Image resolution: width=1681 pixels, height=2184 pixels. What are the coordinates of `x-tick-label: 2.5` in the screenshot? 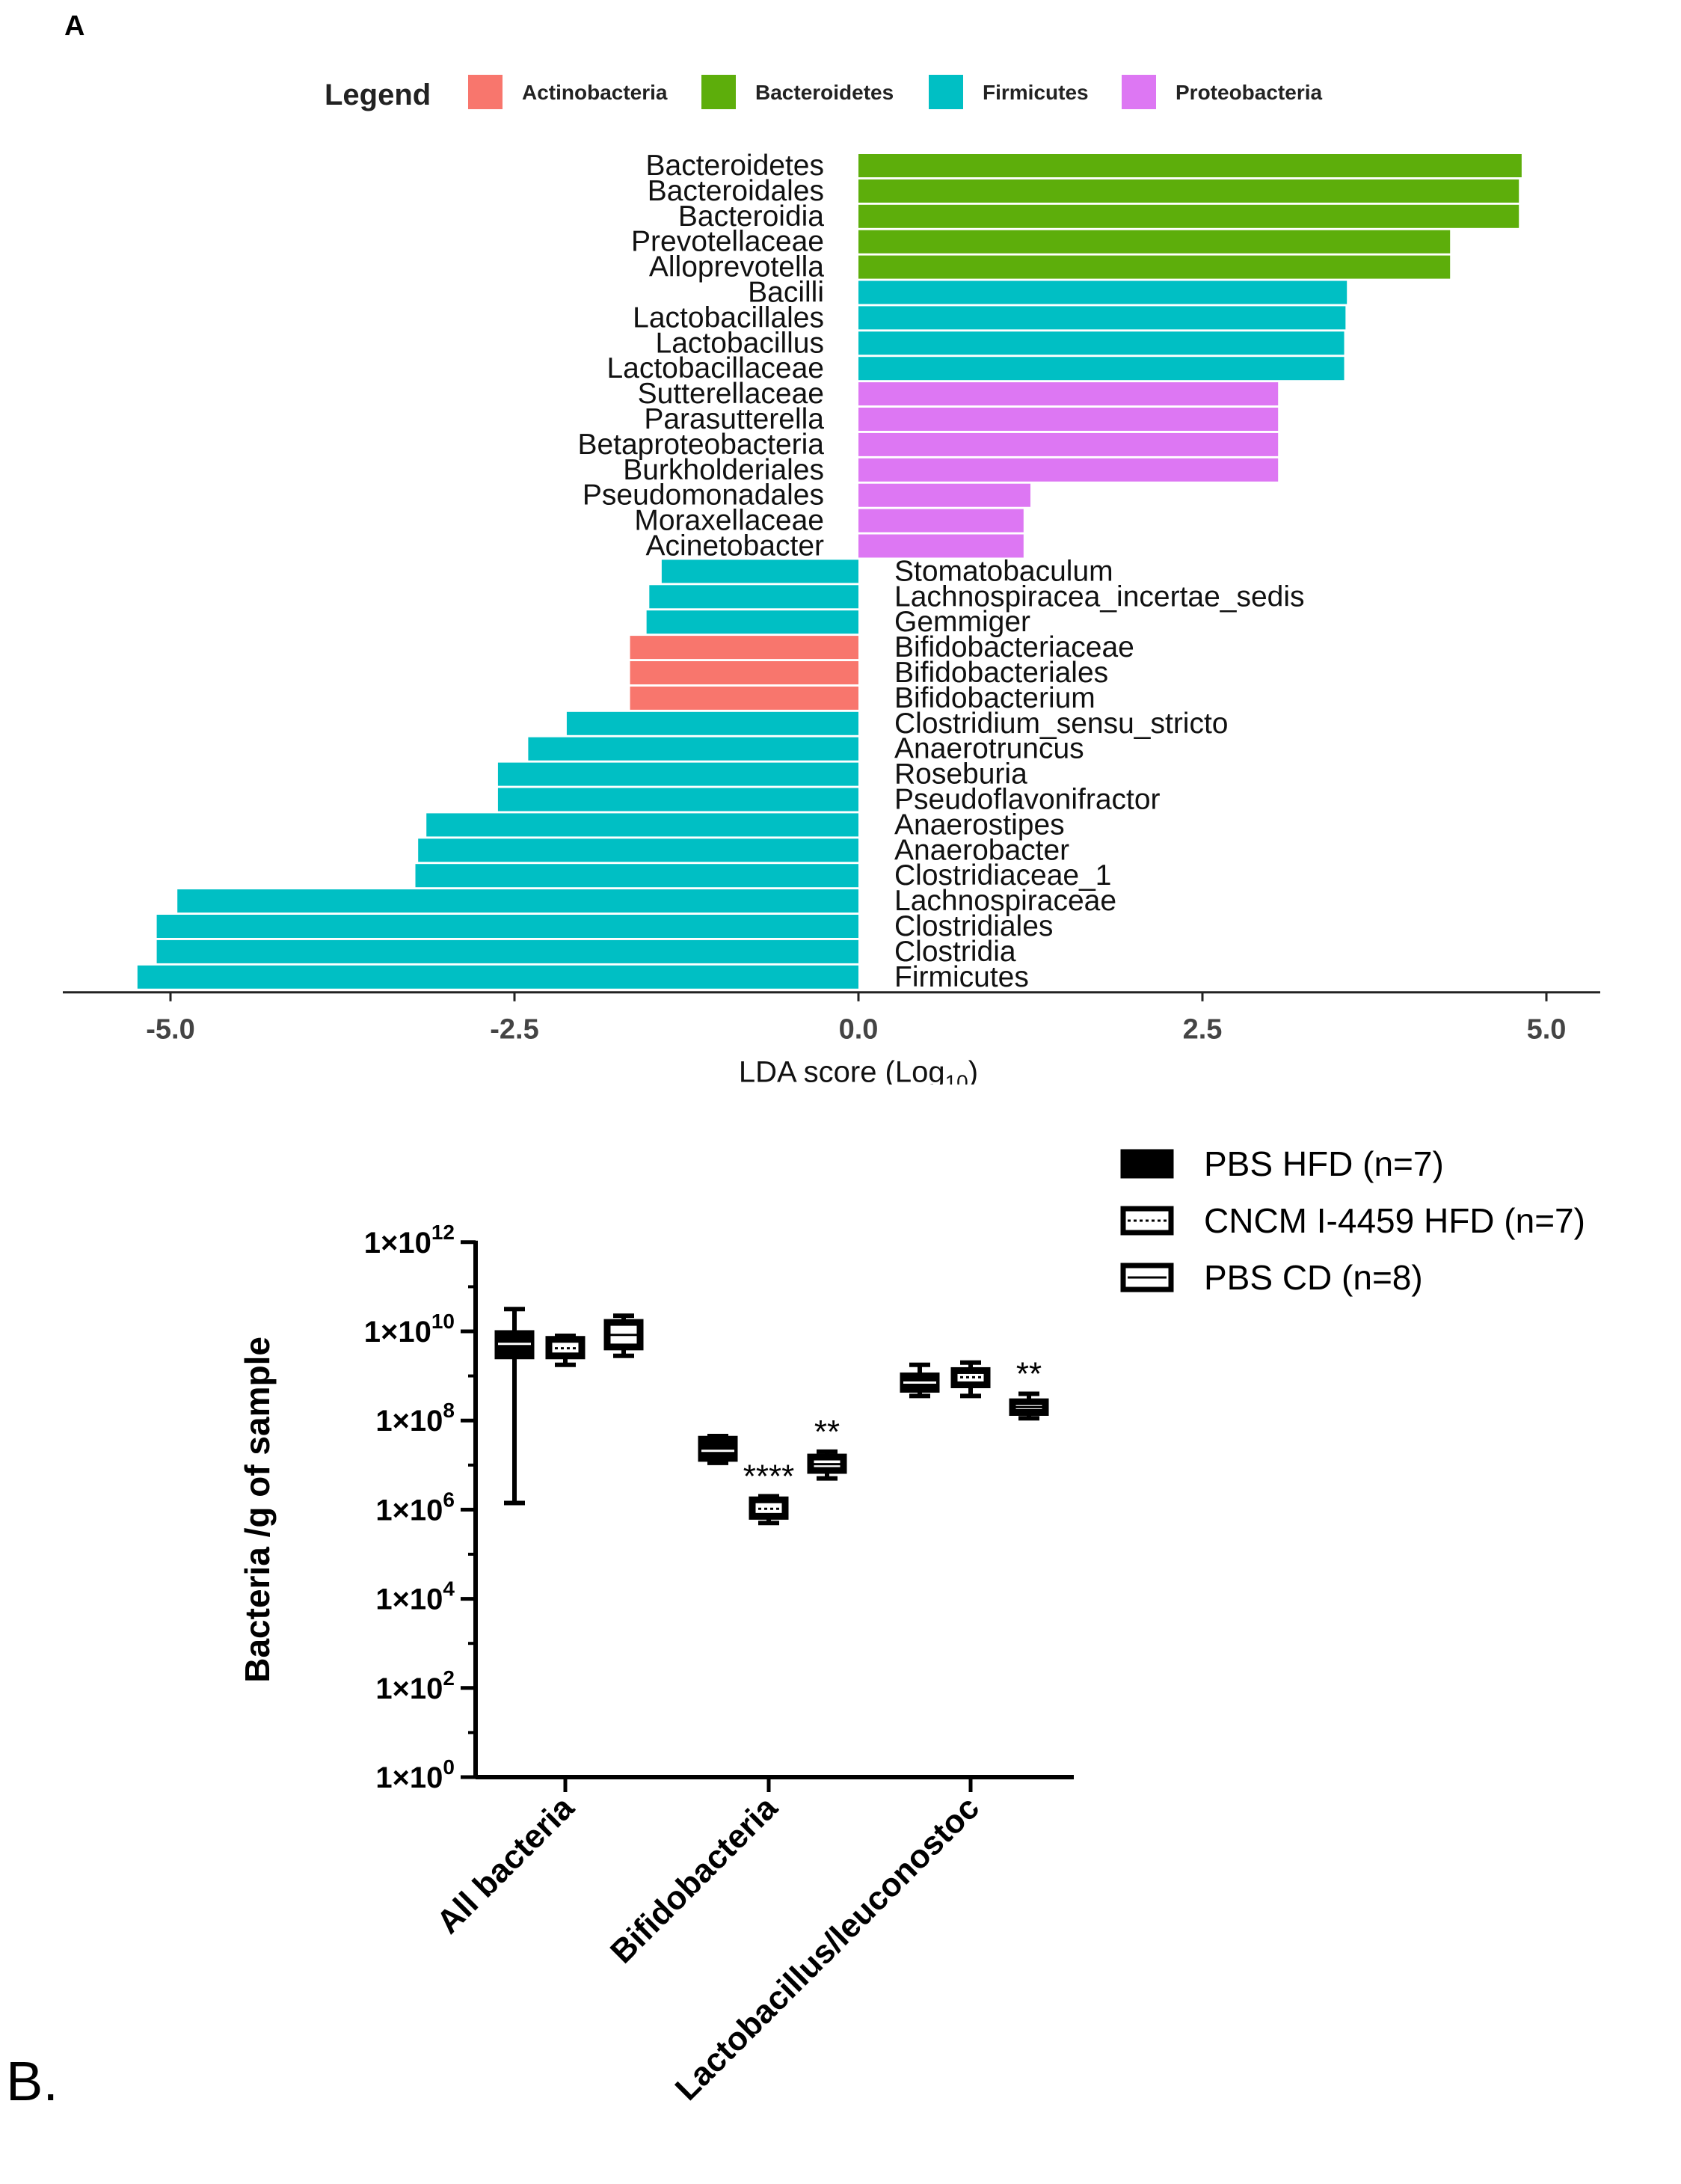 It's located at (1203, 1030).